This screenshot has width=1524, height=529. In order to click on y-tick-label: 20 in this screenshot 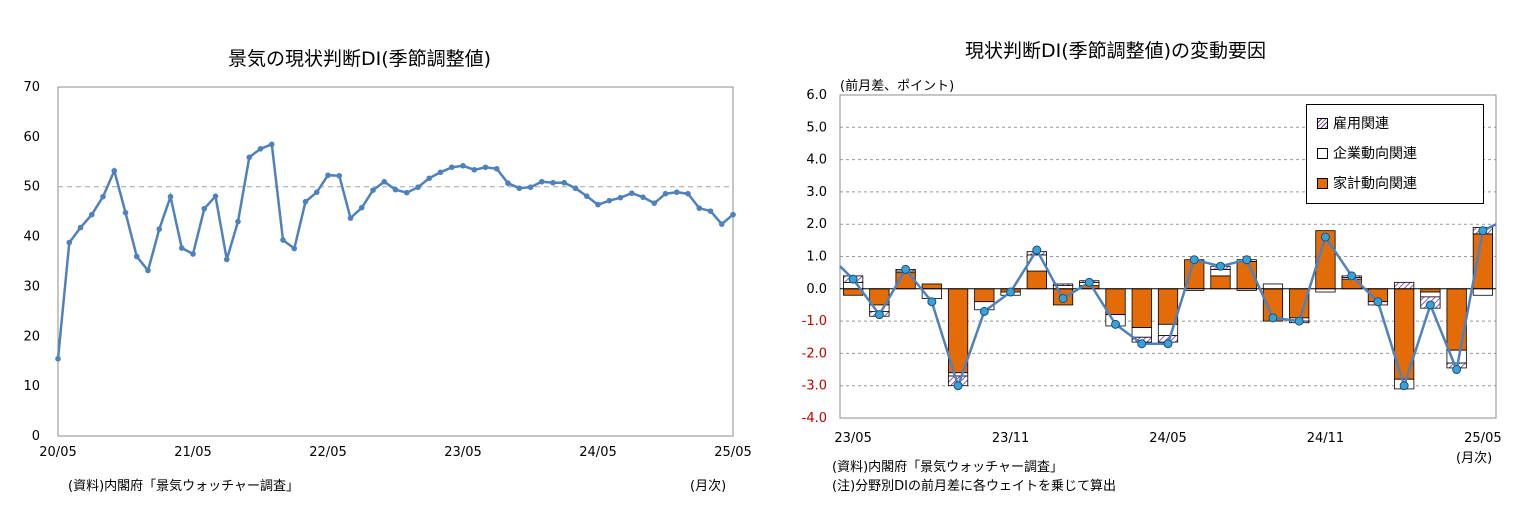, I will do `click(31, 336)`.